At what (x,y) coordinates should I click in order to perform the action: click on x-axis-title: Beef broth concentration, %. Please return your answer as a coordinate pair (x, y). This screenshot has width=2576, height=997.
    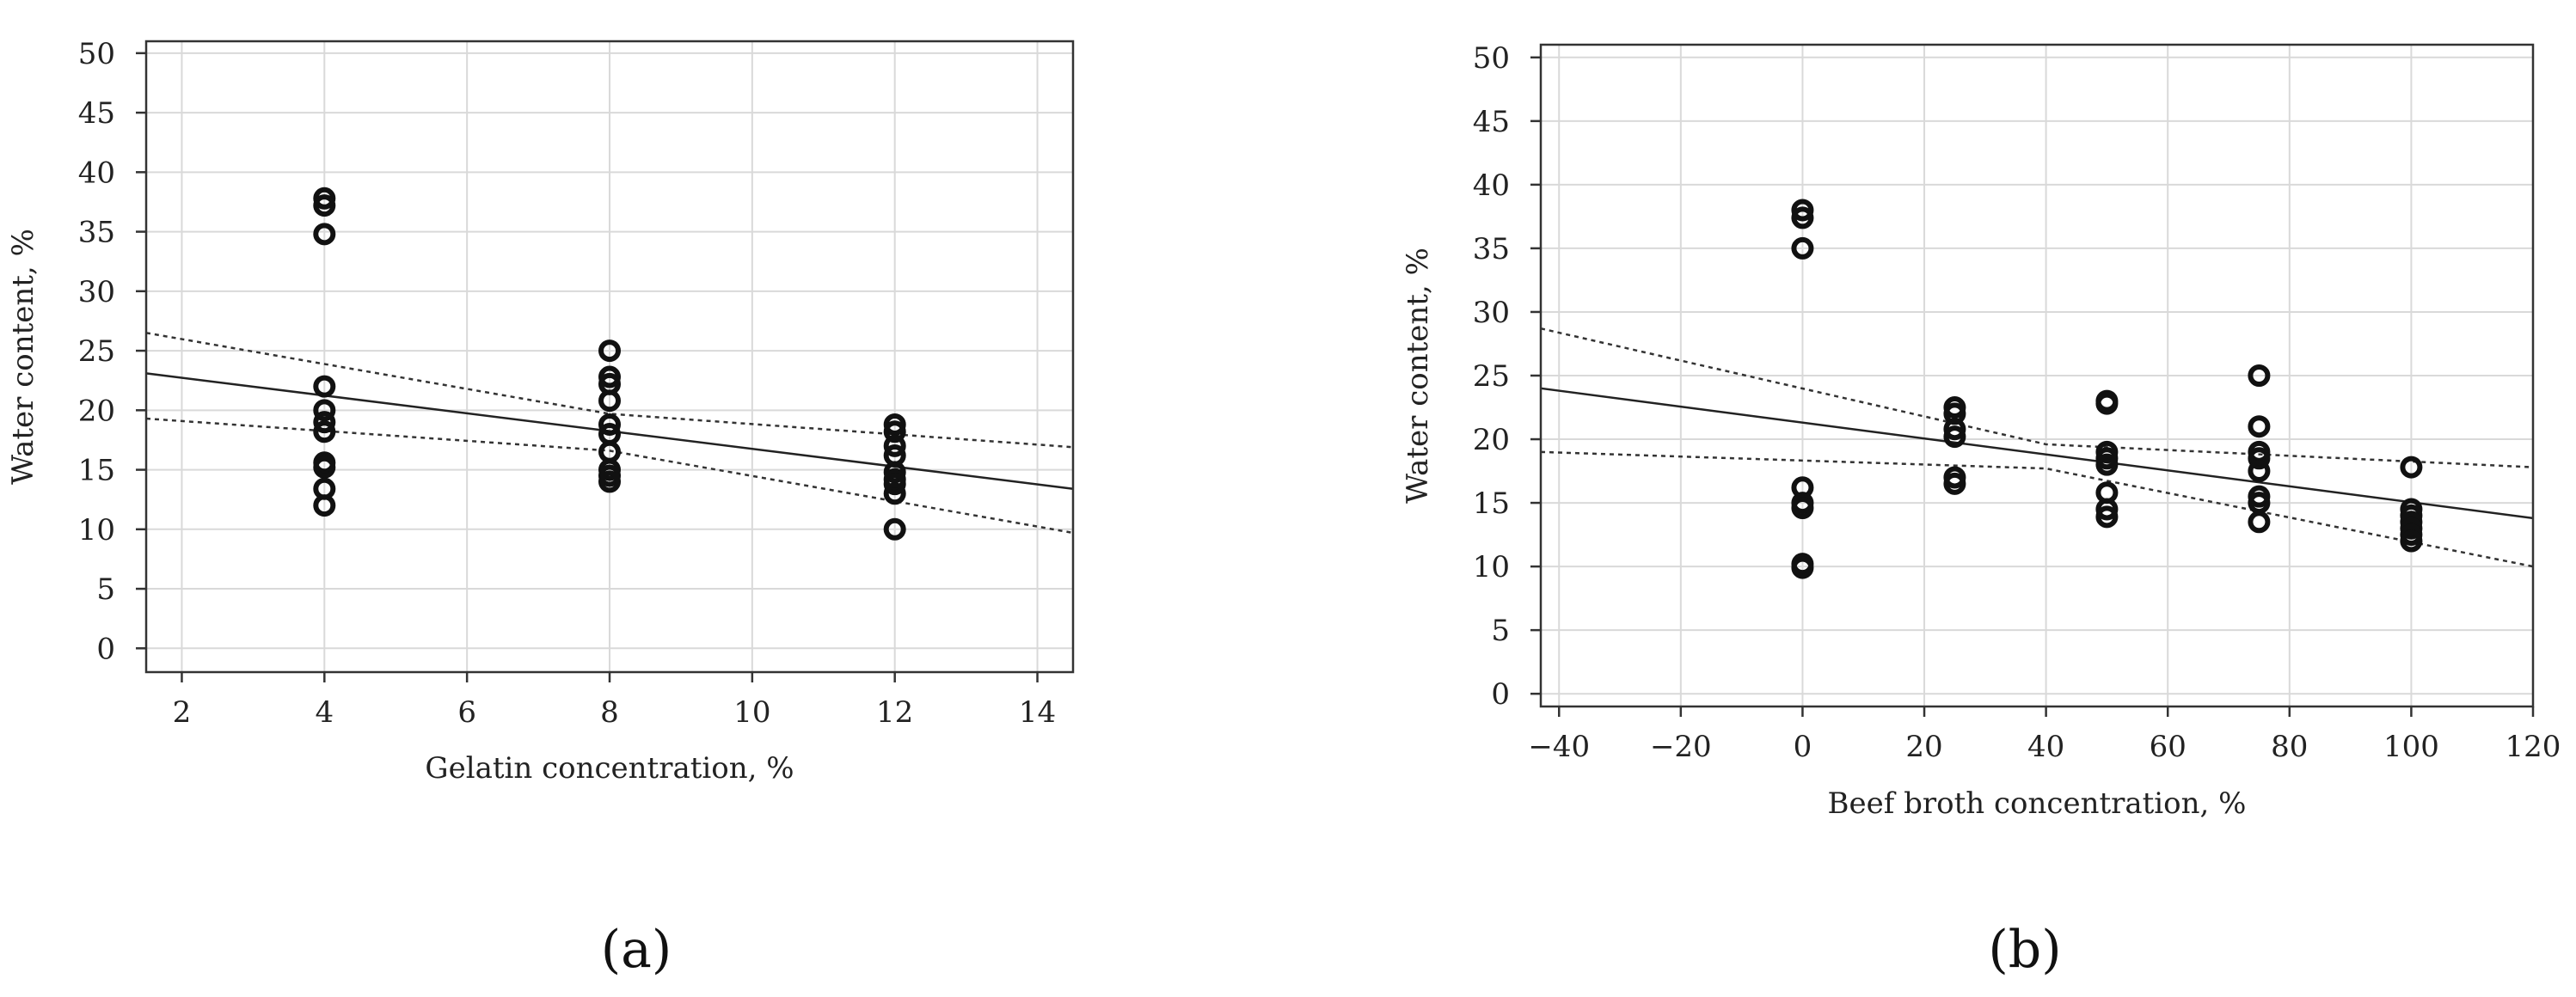
    Looking at the image, I should click on (2038, 803).